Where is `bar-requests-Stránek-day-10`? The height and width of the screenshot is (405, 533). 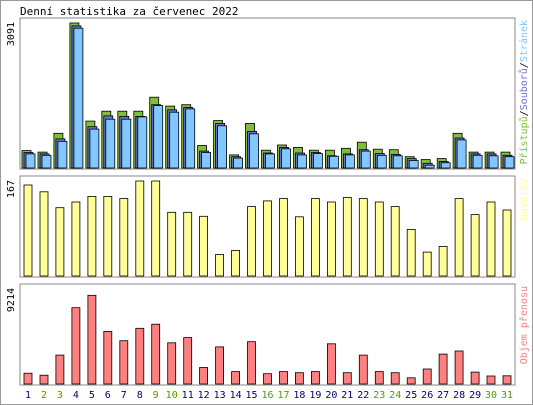 bar-requests-Stránek-day-10 is located at coordinates (174, 140).